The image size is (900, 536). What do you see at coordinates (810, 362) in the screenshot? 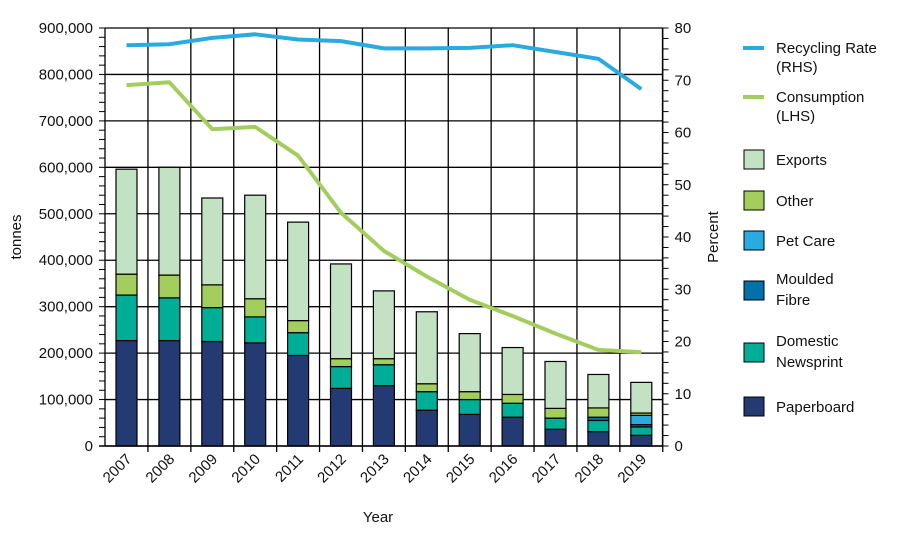
I see `legend-label: Newsprint` at bounding box center [810, 362].